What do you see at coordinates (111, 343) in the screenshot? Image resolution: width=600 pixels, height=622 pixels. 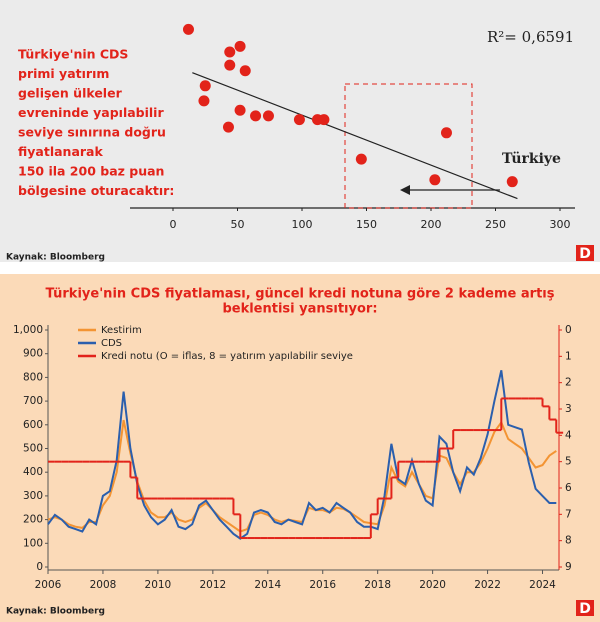 I see `legend-label: CDS` at bounding box center [111, 343].